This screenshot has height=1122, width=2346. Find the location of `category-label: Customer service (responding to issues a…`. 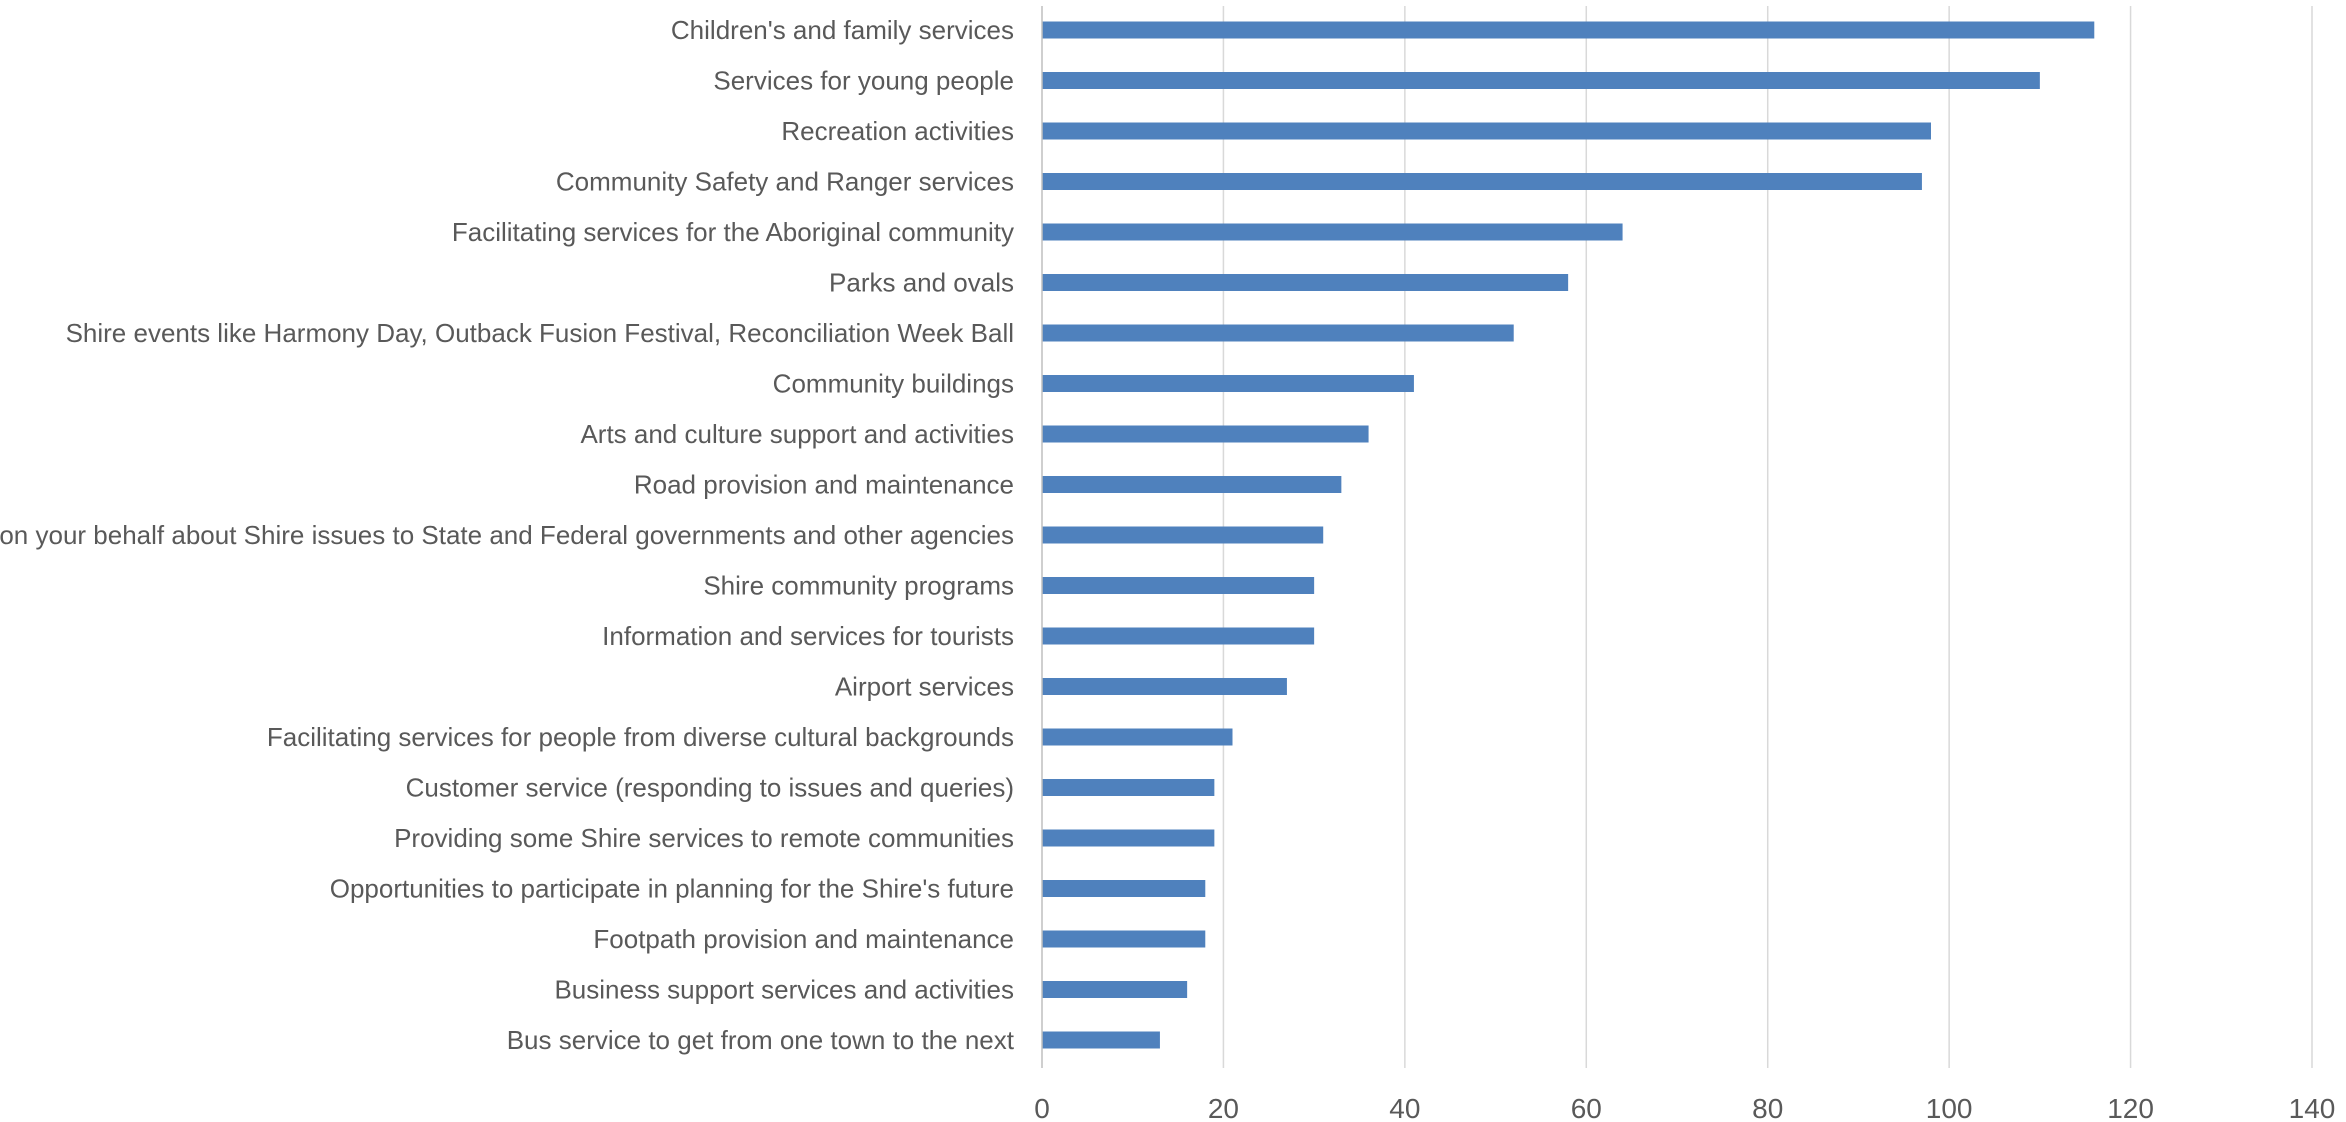

category-label: Customer service (responding to issues a… is located at coordinates (710, 788).